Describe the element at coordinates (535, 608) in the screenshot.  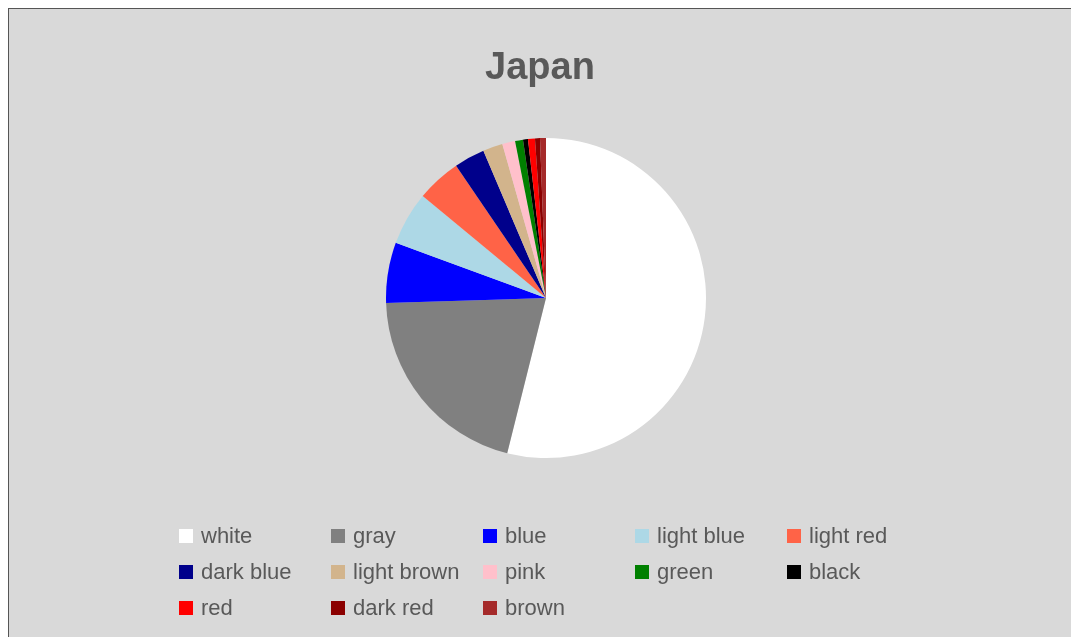
I see `legend-label: brown` at that location.